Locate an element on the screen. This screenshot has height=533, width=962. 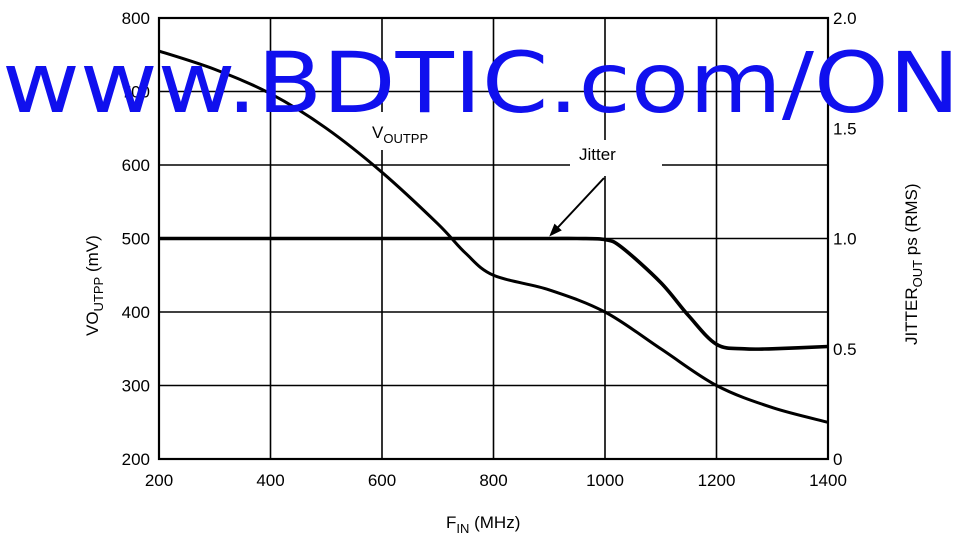
left-y-tick-labels: 200 300 400 500 600 700 800 is located at coordinates (136, 239).